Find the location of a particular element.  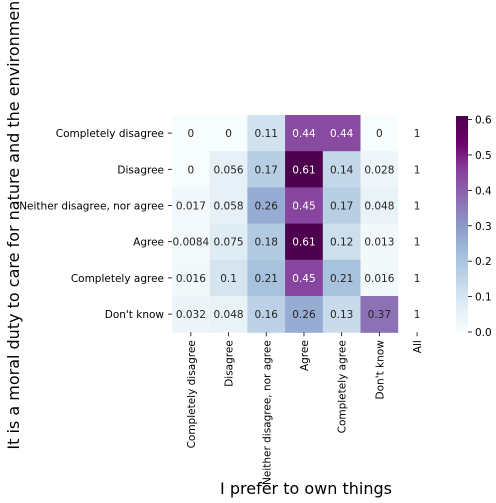

x-axis-tick-label: Neither disagree, nor agree is located at coordinates (267, 412).